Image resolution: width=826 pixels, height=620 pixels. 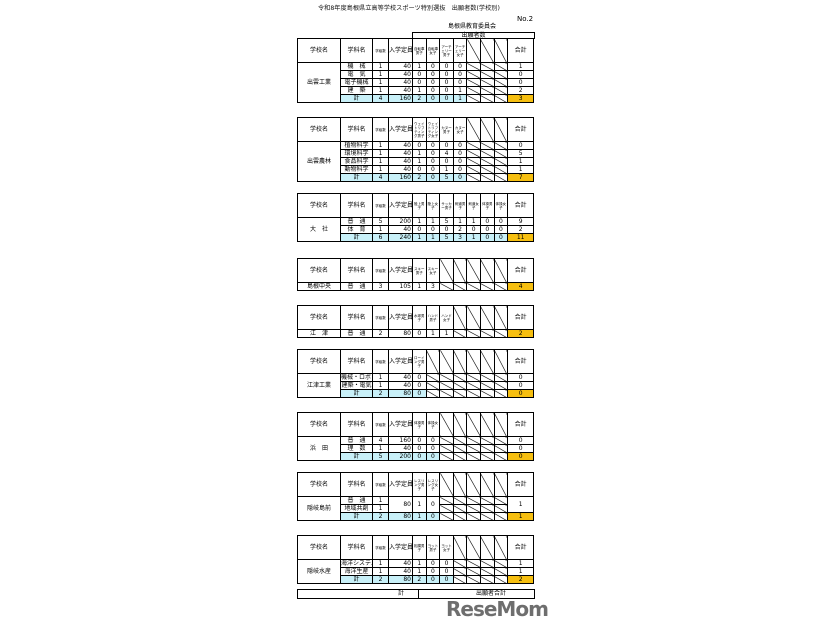 What do you see at coordinates (319, 161) in the screenshot?
I see `school-name: 出雲農林` at bounding box center [319, 161].